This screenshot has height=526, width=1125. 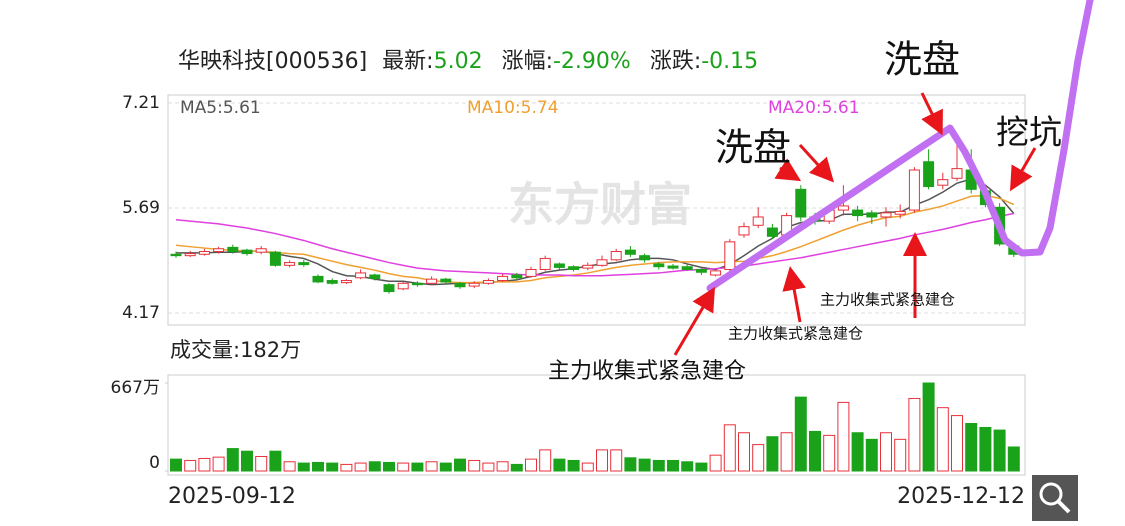 What do you see at coordinates (592, 61) in the screenshot?
I see `field-value: -2.90%` at bounding box center [592, 61].